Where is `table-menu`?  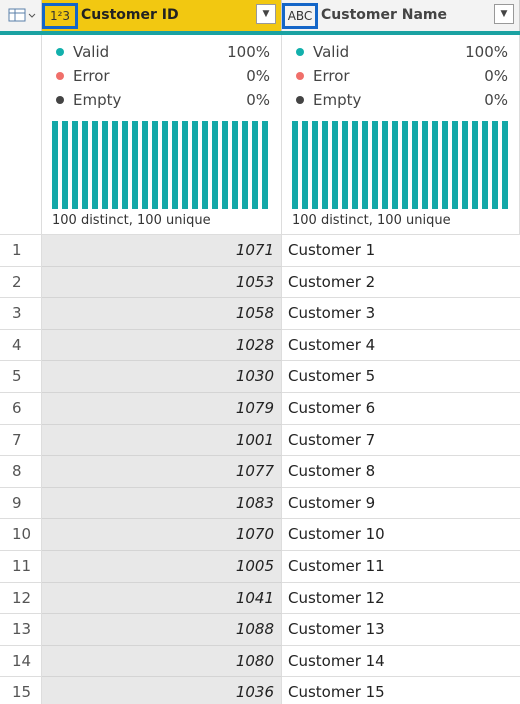 table-menu is located at coordinates (21, 15).